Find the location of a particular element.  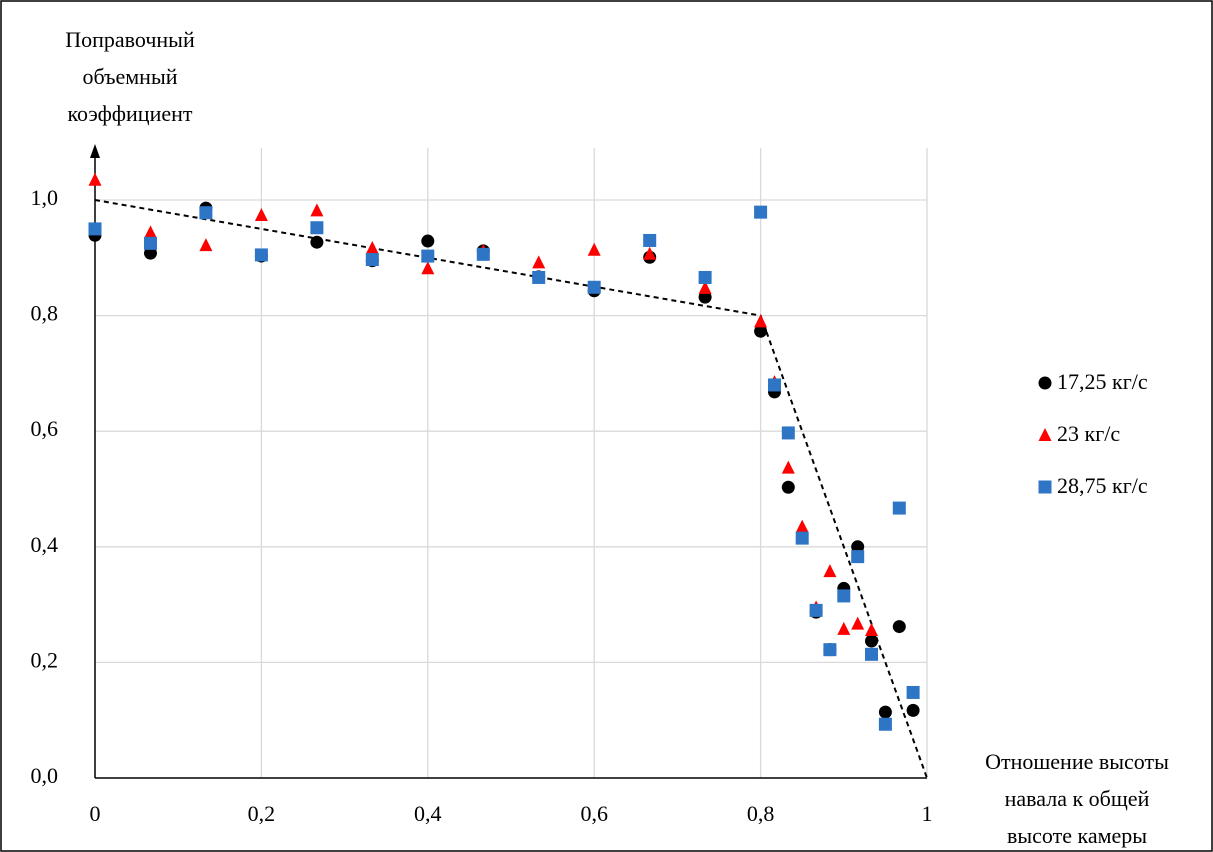

legend-label: 23 кг/с is located at coordinates (1088, 433).